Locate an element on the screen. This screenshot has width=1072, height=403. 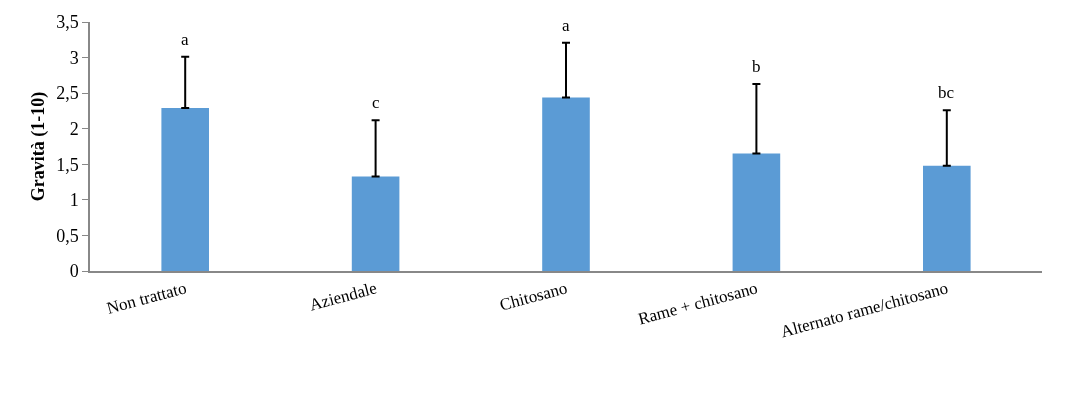
y-tick-label: 3,5 is located at coordinates (67, 22).